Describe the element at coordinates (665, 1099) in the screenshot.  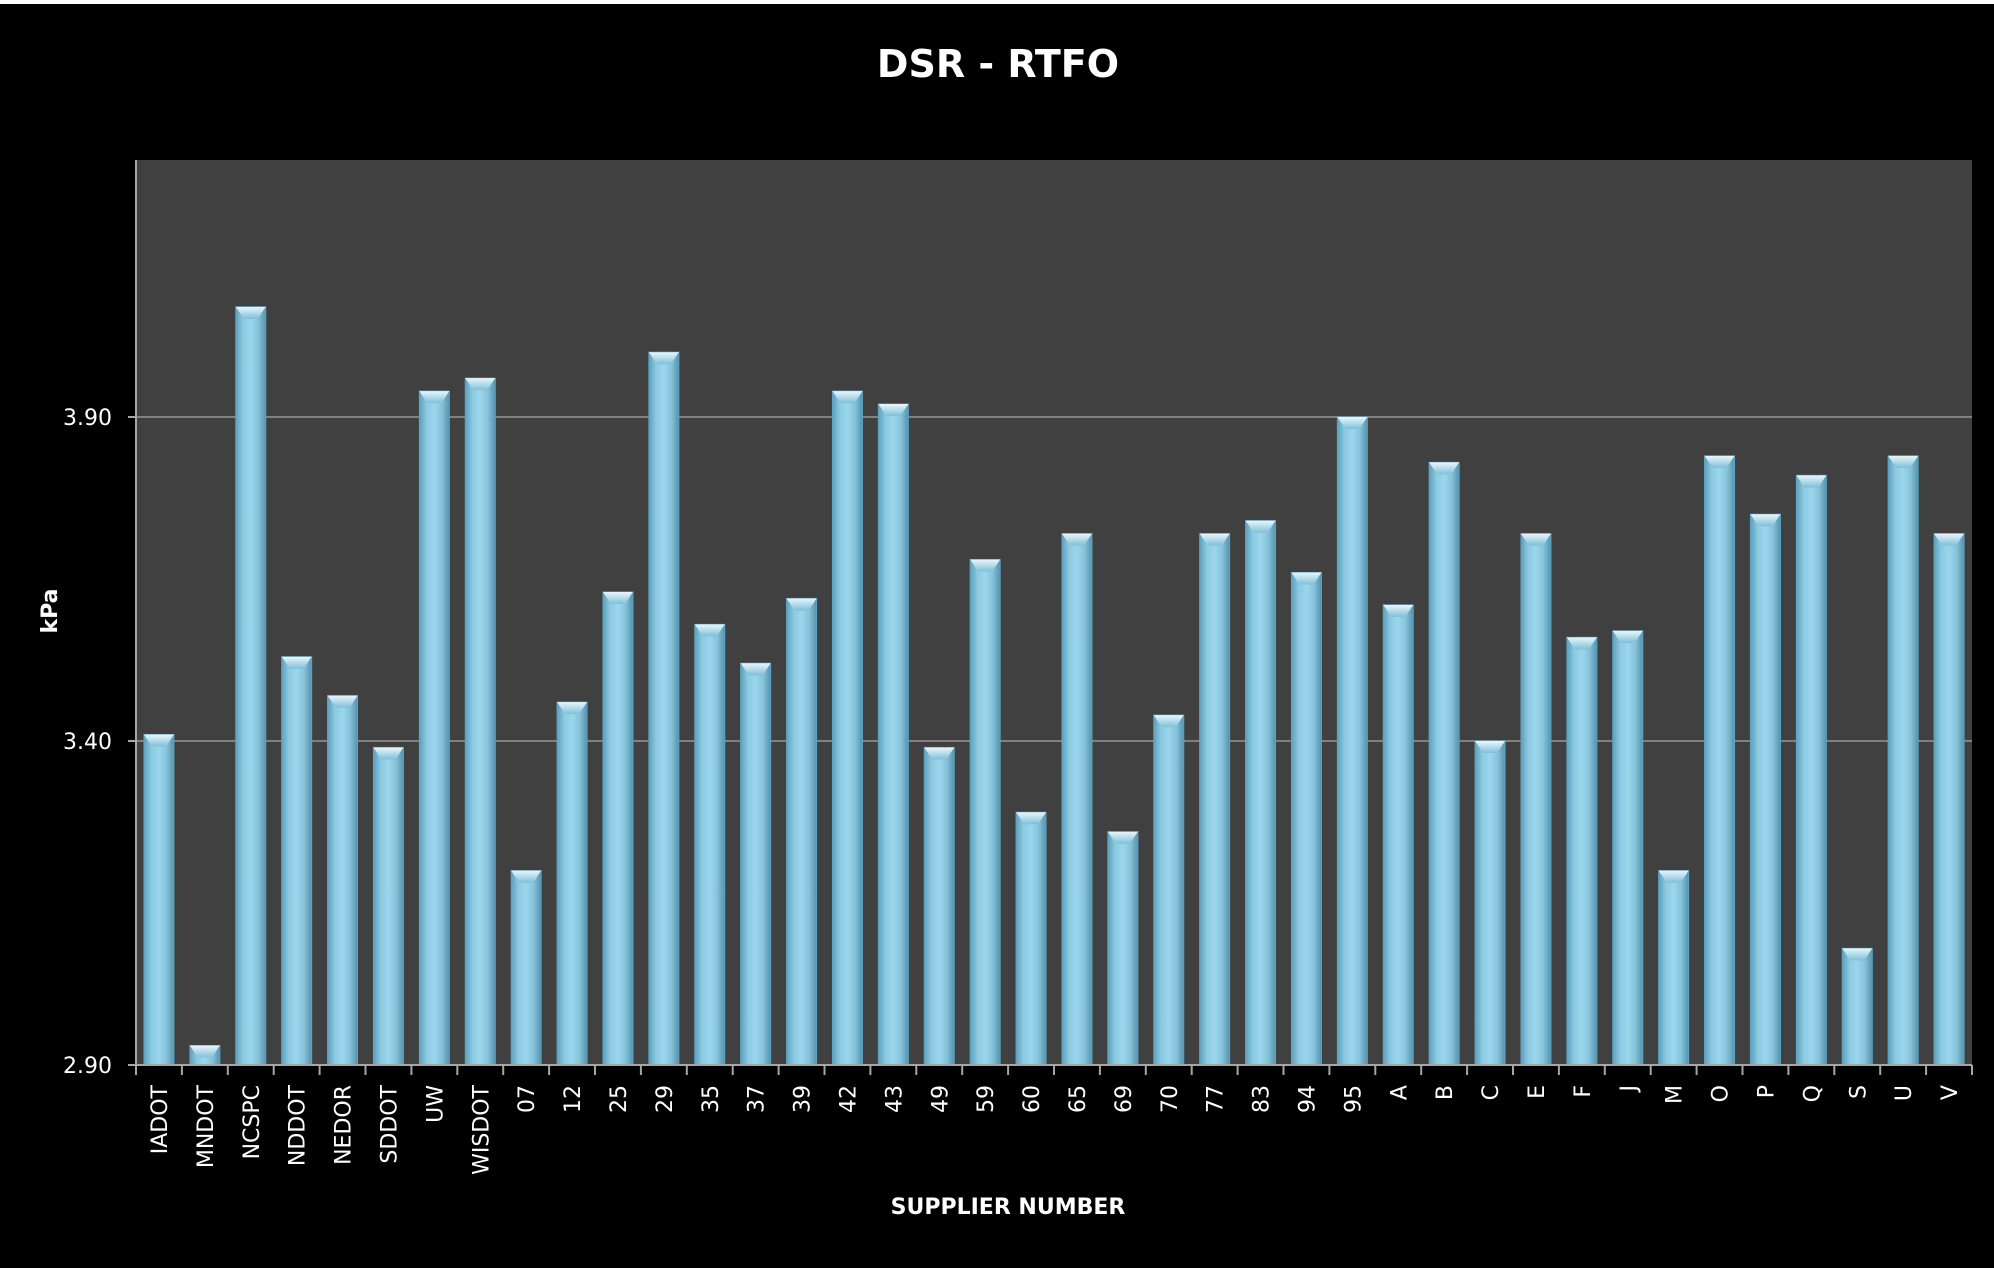
I see `x-category-label: 29` at that location.